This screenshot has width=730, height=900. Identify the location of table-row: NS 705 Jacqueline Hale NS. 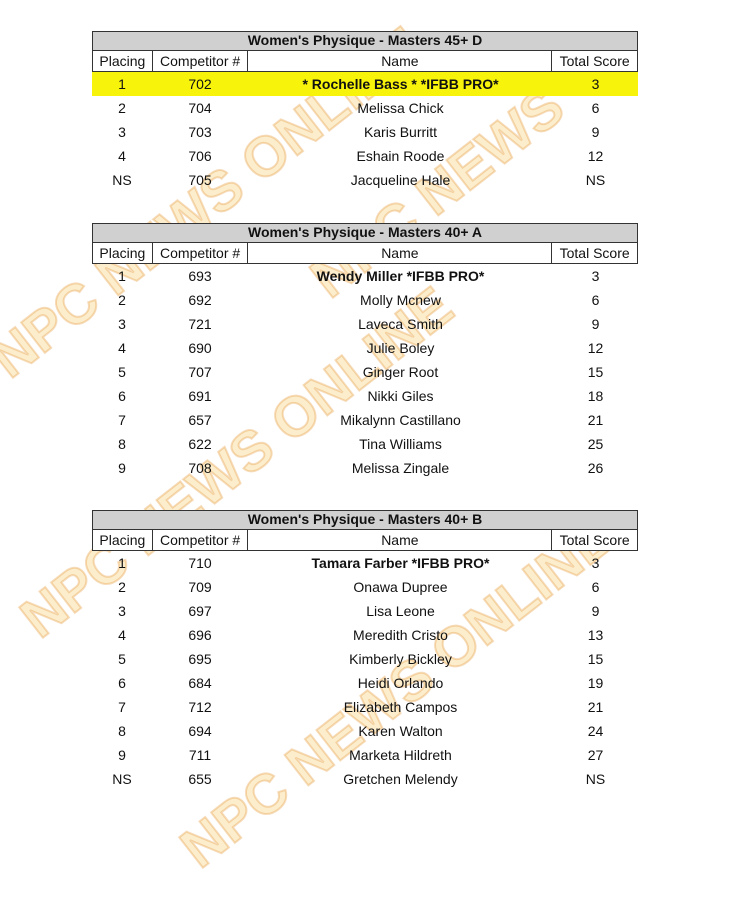
(365, 180).